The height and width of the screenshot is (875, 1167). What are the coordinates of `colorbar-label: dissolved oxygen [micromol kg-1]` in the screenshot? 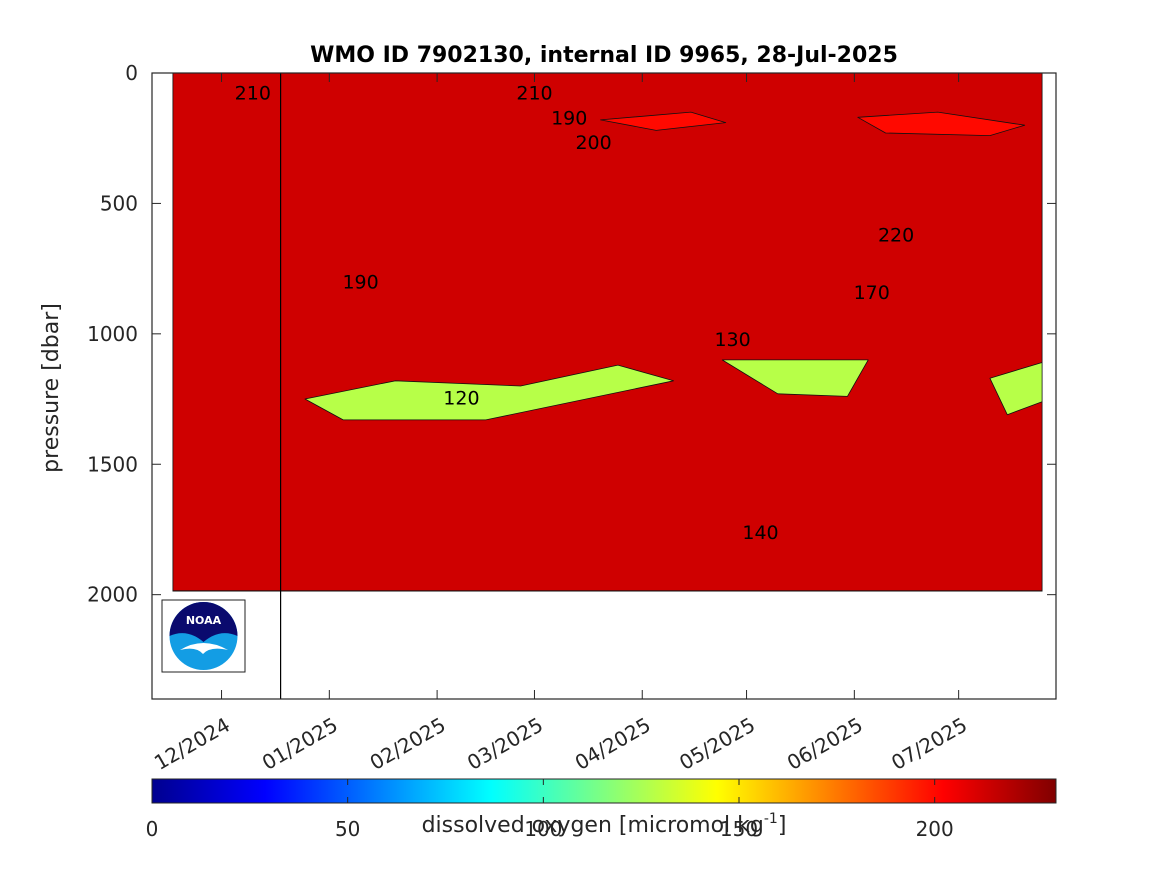 It's located at (604, 824).